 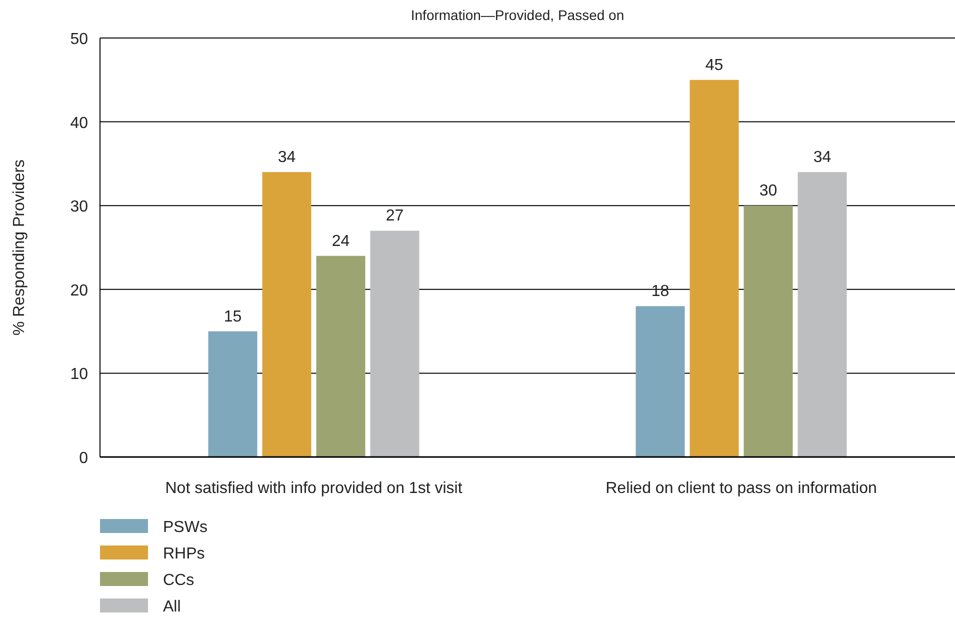 What do you see at coordinates (184, 554) in the screenshot?
I see `legend-label: RHPs` at bounding box center [184, 554].